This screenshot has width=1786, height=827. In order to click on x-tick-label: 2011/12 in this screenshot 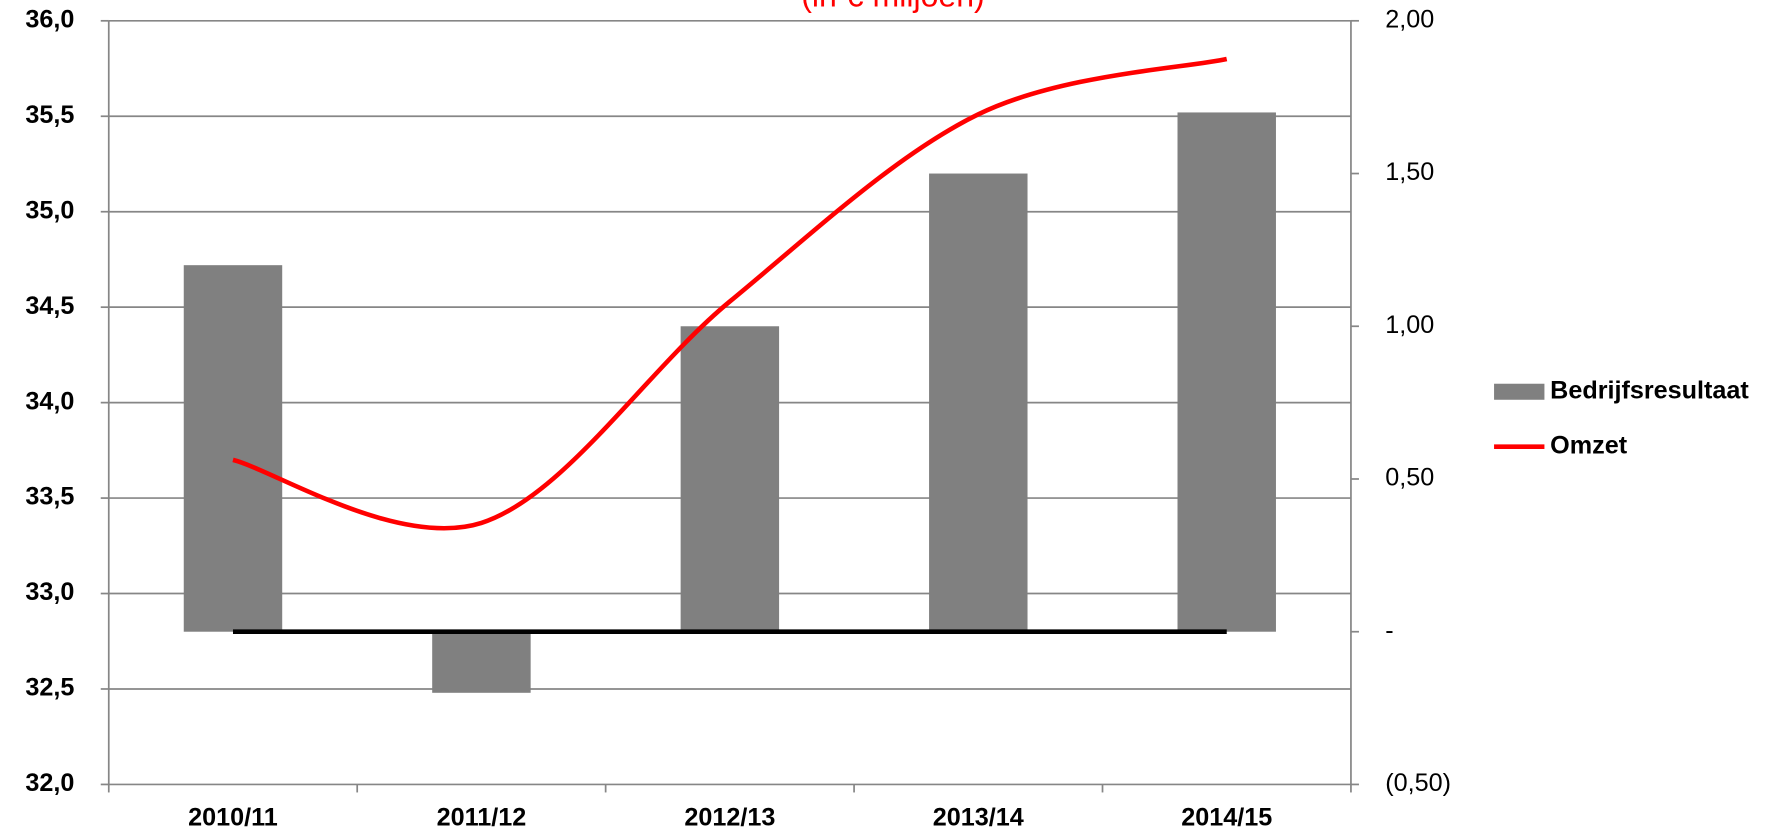, I will do `click(482, 815)`.